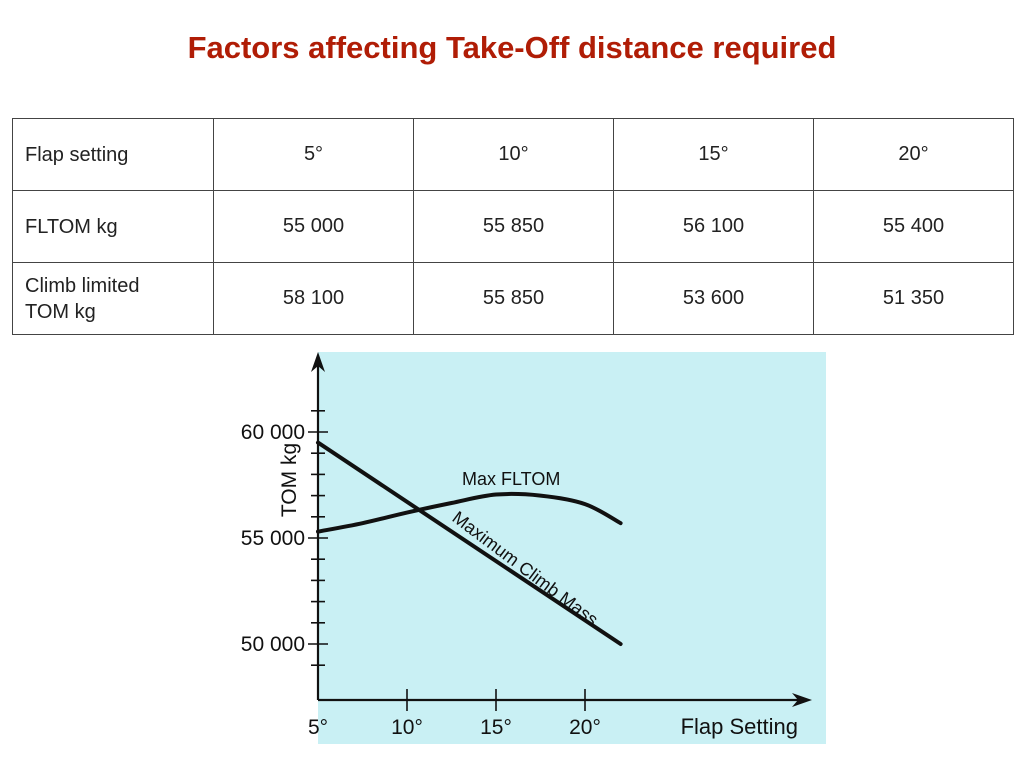 Image resolution: width=1024 pixels, height=773 pixels. Describe the element at coordinates (82, 285) in the screenshot. I see `table-row-label-line1: Climb limited` at that location.